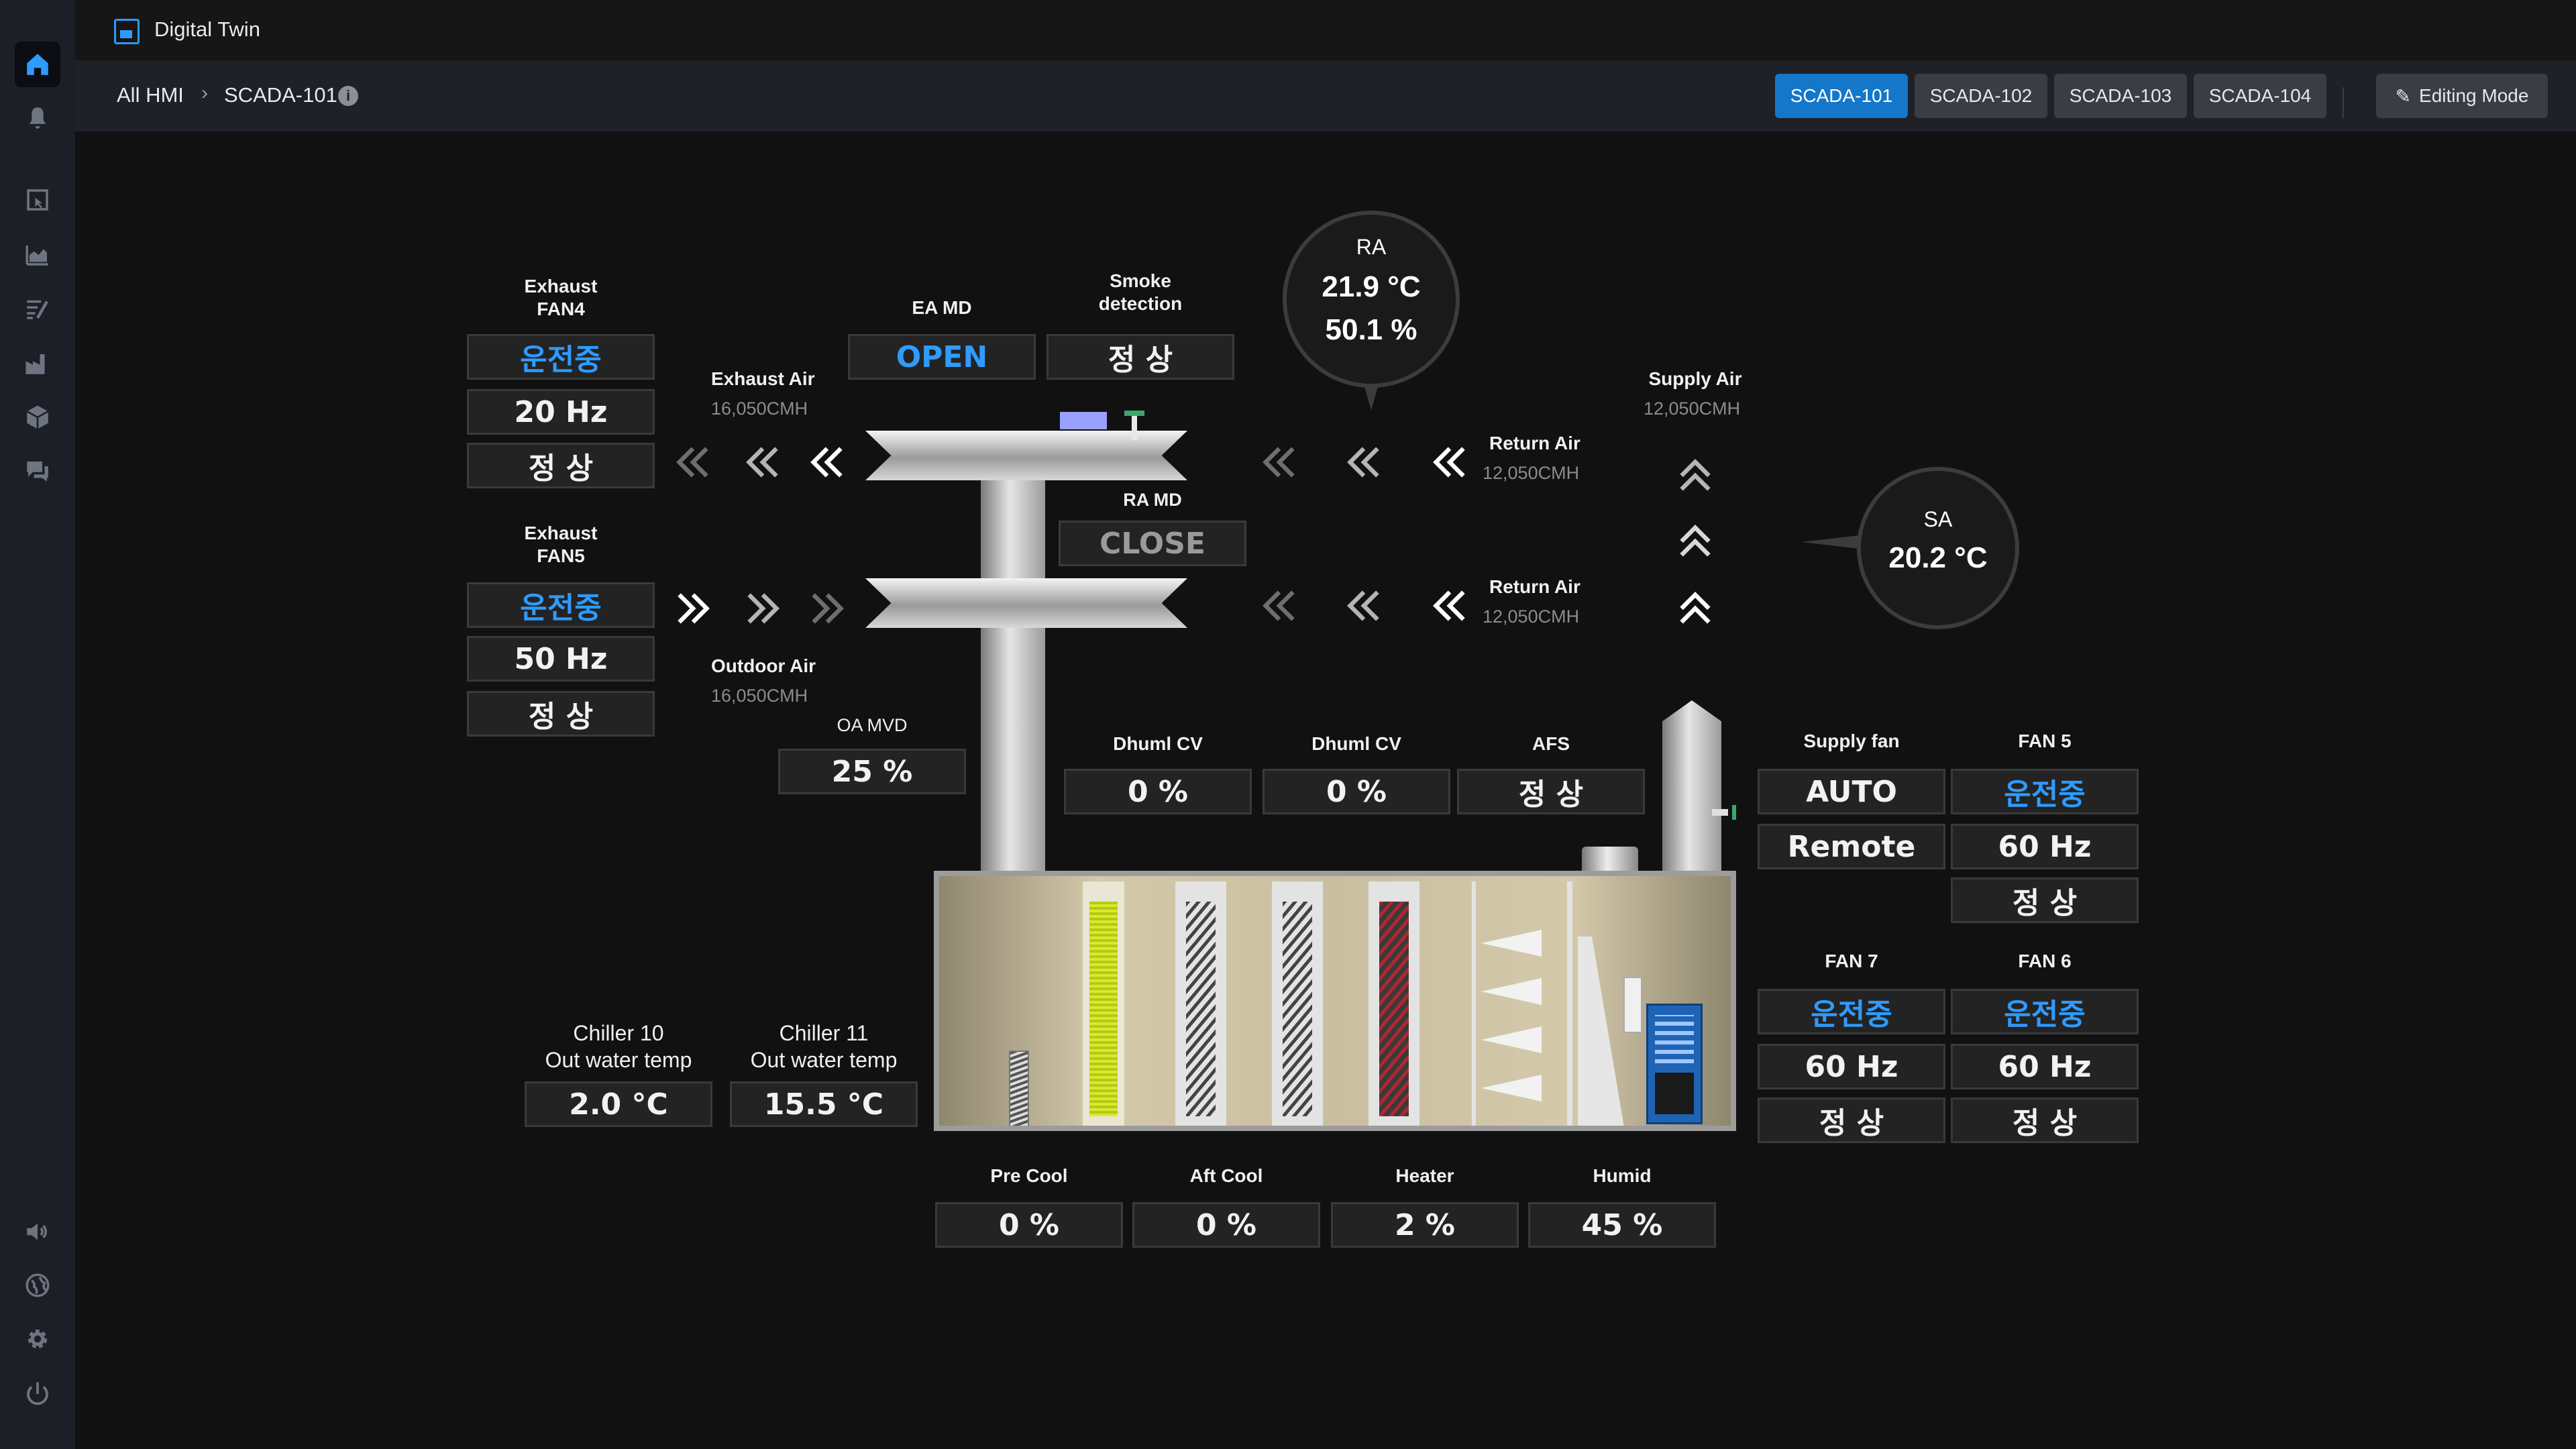 This screenshot has width=2576, height=1449. What do you see at coordinates (1531, 616) in the screenshot?
I see `return-air-2-flow: 12,050CMH` at bounding box center [1531, 616].